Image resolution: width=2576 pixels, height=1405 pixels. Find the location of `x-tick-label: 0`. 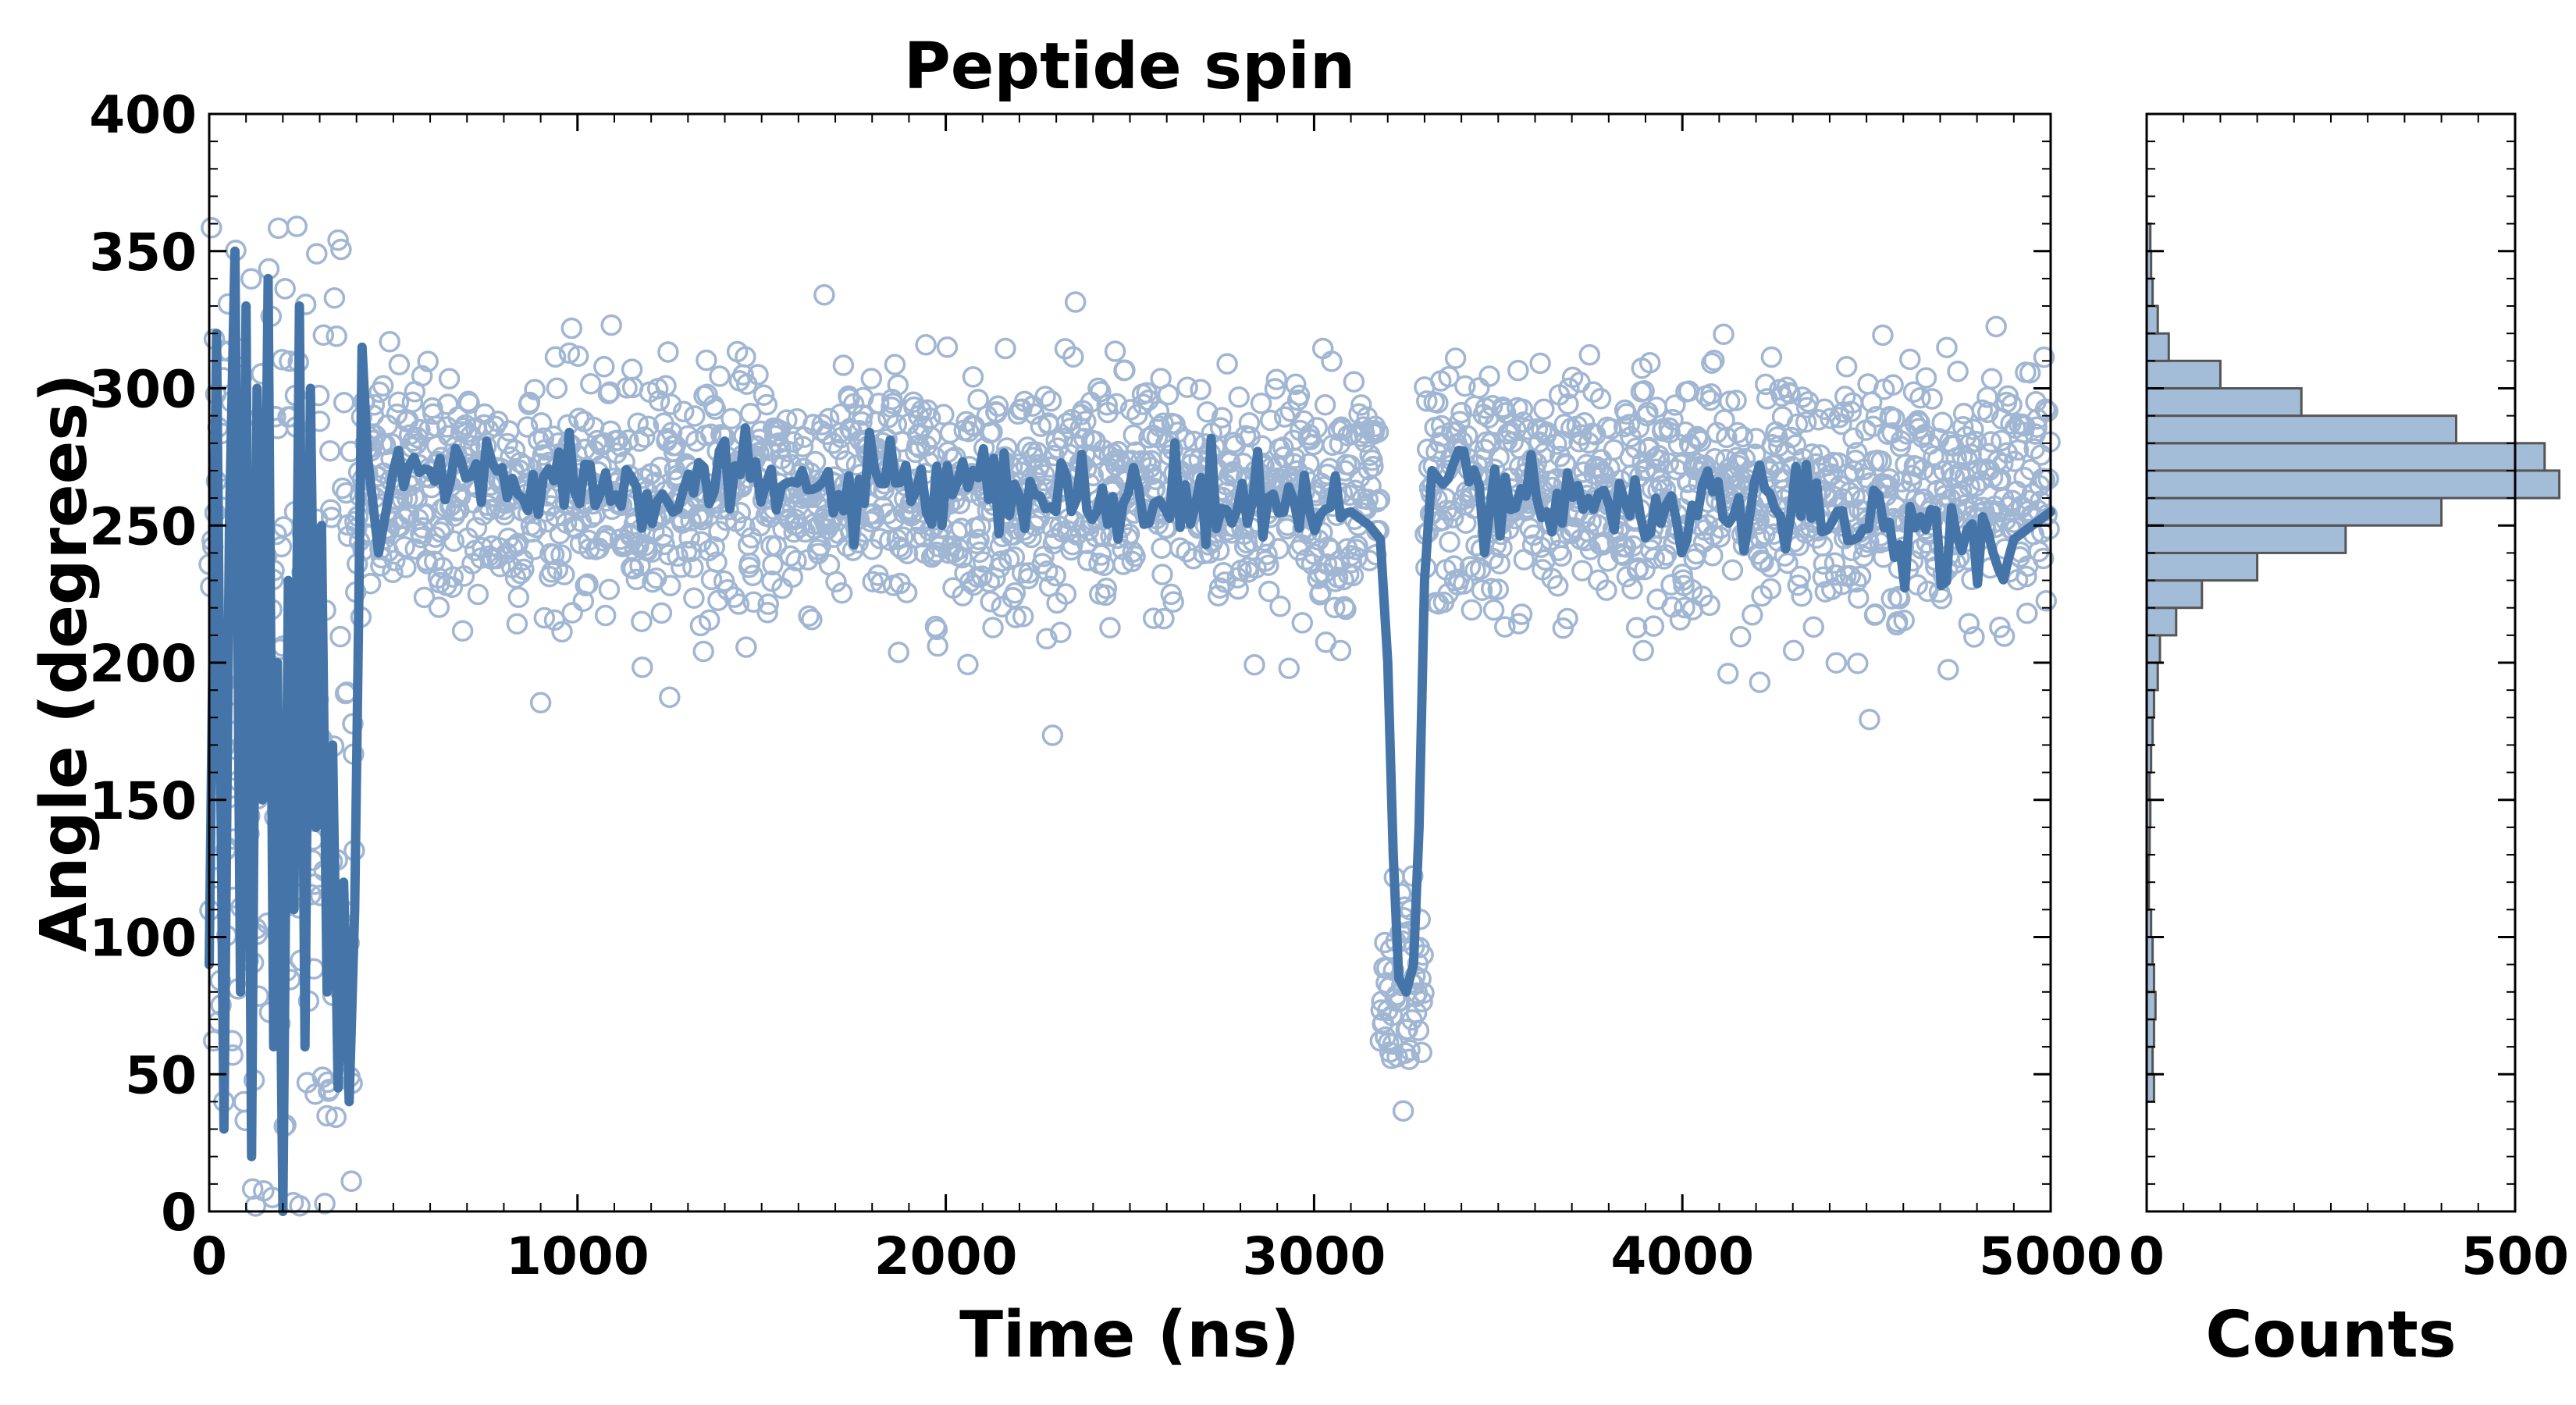

x-tick-label: 0 is located at coordinates (209, 1256).